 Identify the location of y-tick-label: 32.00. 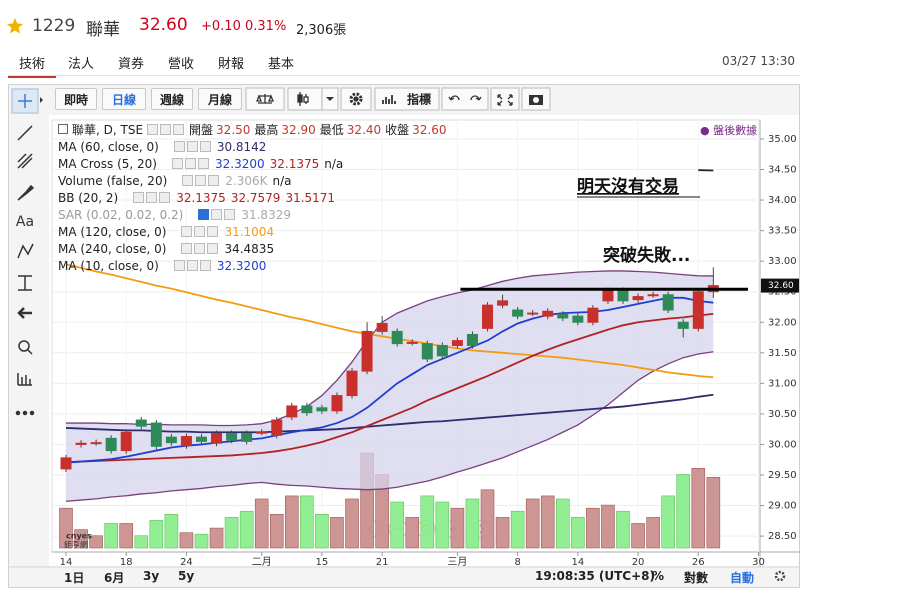
(782, 322).